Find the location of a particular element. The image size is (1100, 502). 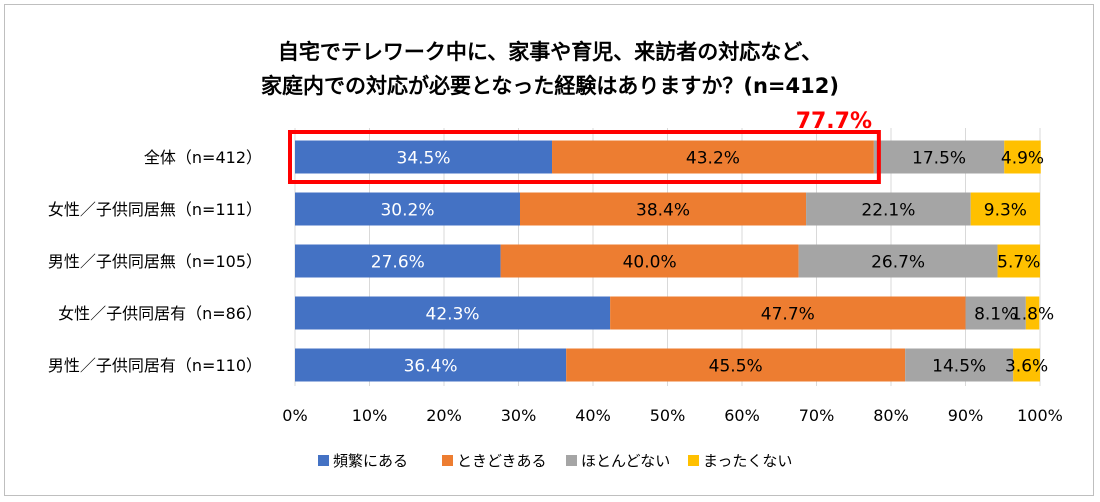

x-tick-labels: 0% 10% 20% 30% 40% 50% 60% 70% 80% 90% 100% is located at coordinates (672, 415).